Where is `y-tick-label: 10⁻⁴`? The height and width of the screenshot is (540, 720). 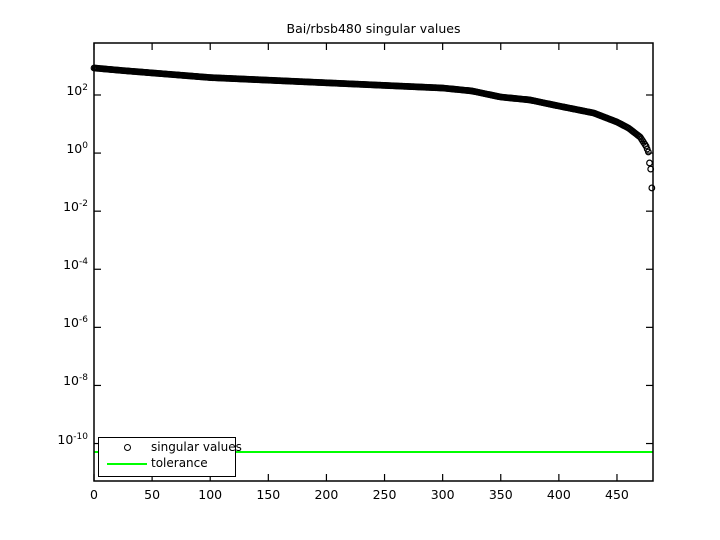 y-tick-label: 10⁻⁴ is located at coordinates (75, 265).